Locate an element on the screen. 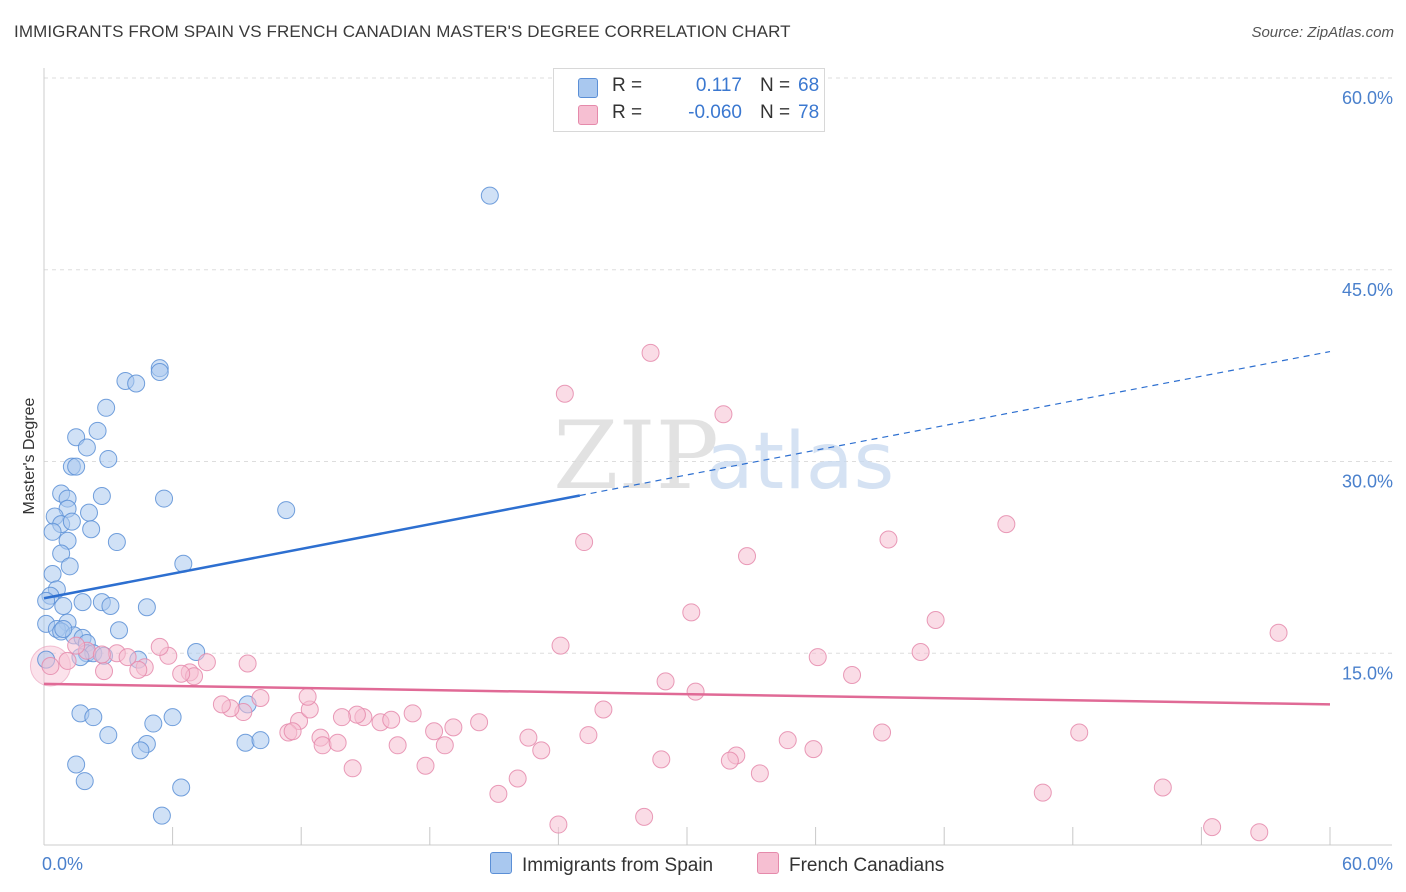 The image size is (1406, 892). source-credit: Source: ZipAtlas.com is located at coordinates (1322, 32).